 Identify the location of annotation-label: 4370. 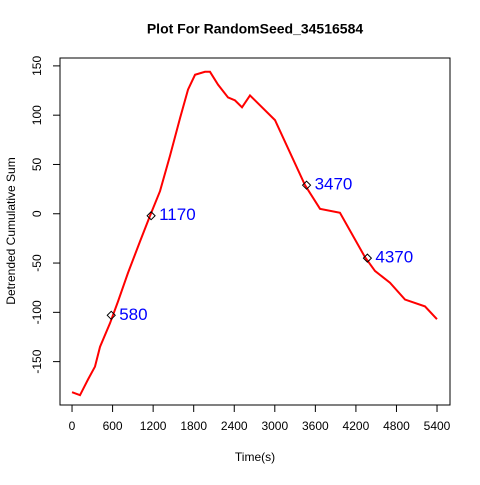
(394, 257).